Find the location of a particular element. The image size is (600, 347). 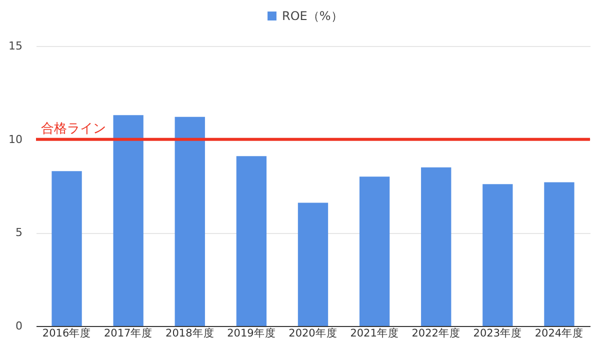

x-tick-label: 2018年度 is located at coordinates (190, 333).